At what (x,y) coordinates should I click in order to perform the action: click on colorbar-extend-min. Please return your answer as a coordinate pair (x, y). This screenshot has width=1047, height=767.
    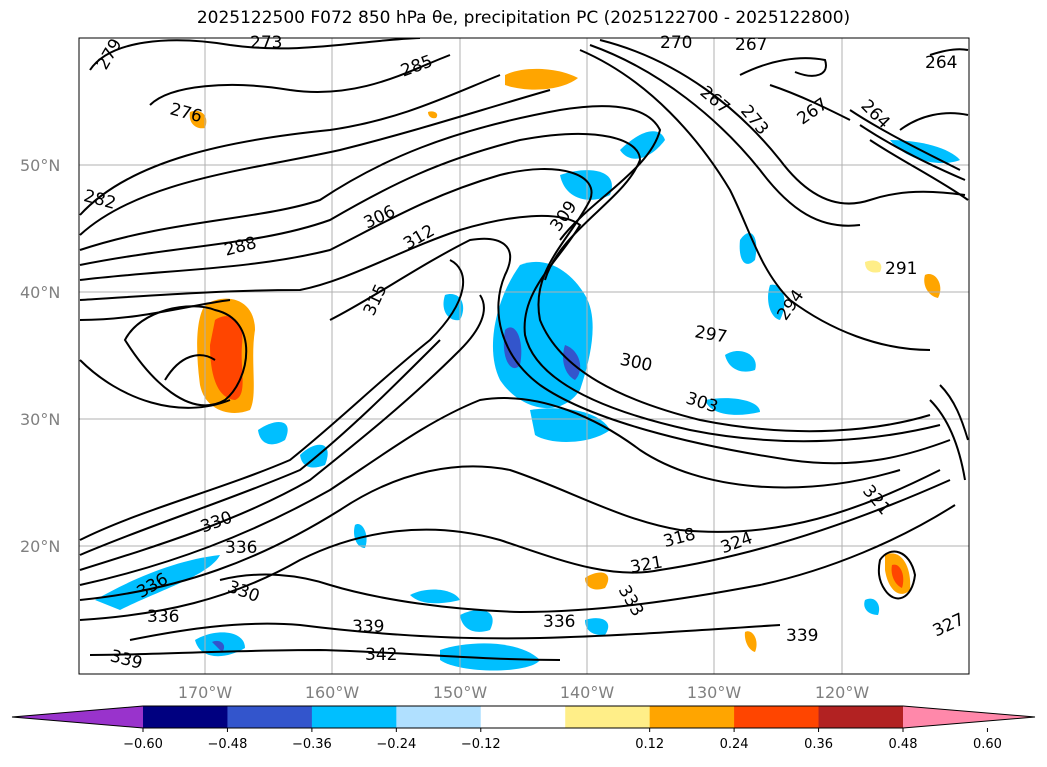
    Looking at the image, I should click on (77, 717).